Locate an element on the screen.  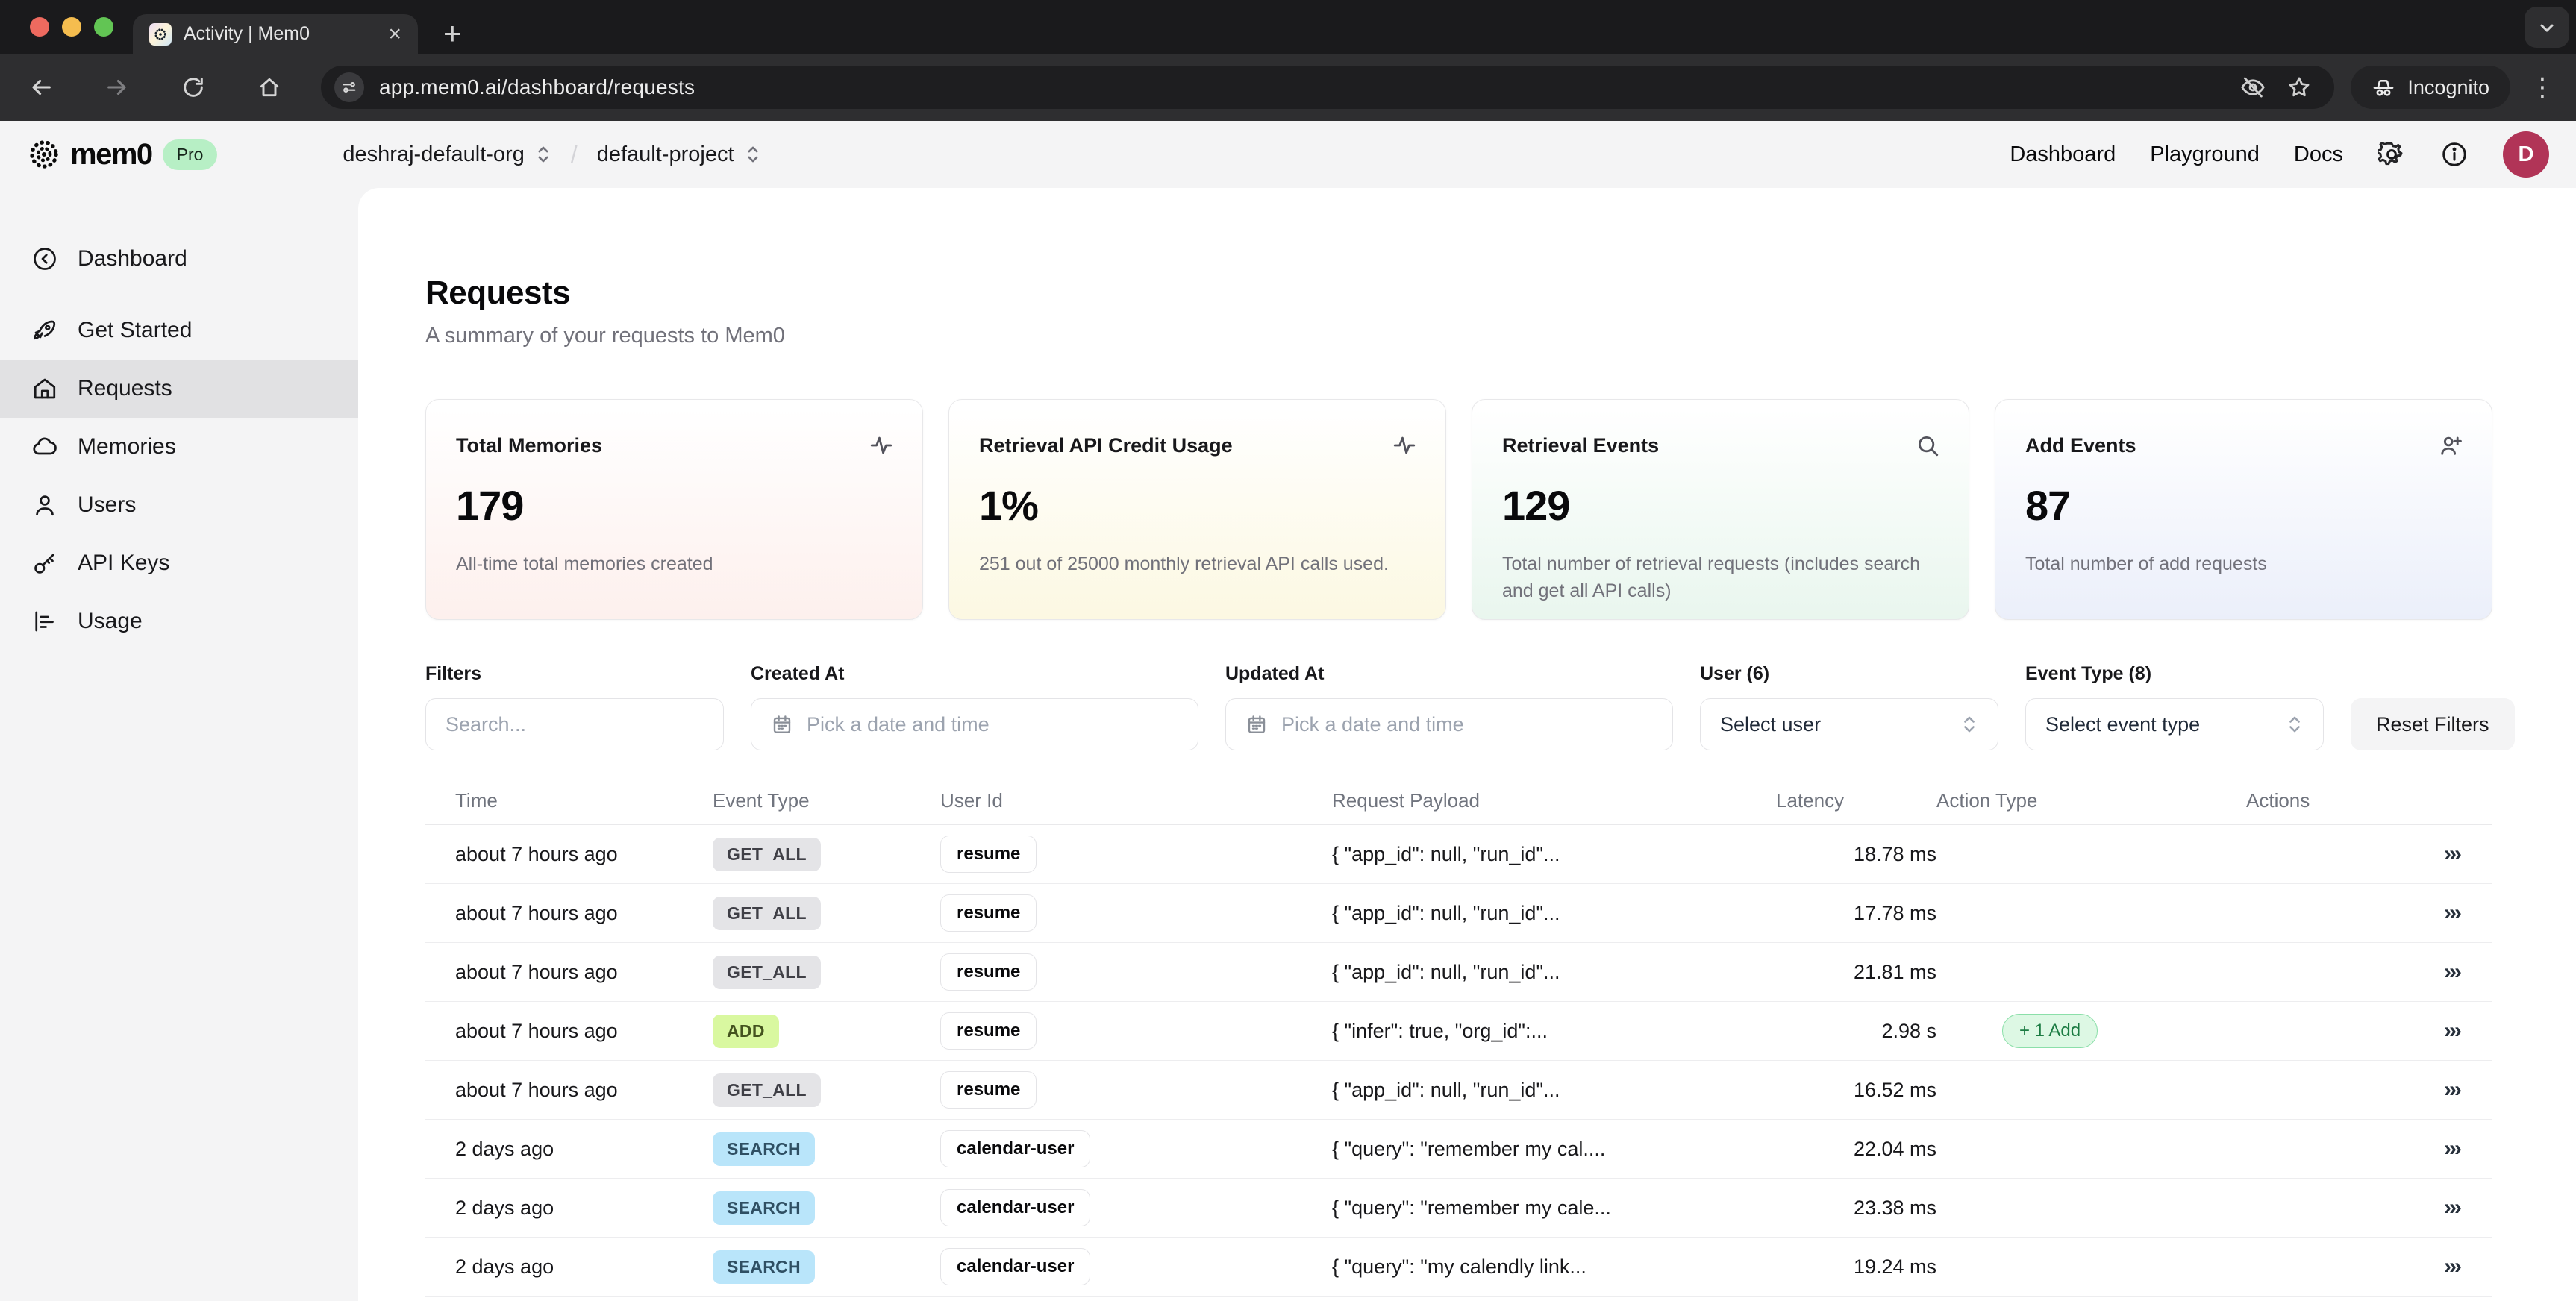
search-input-wrap is located at coordinates (574, 724).